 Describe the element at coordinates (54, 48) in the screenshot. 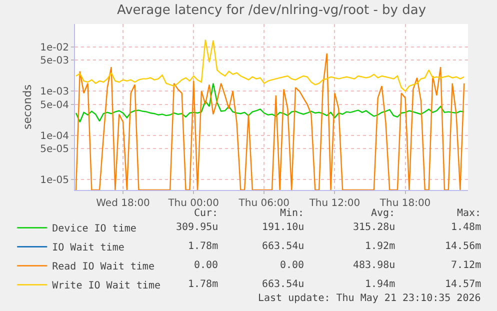

I see `y-tick-label: 1e-02` at that location.